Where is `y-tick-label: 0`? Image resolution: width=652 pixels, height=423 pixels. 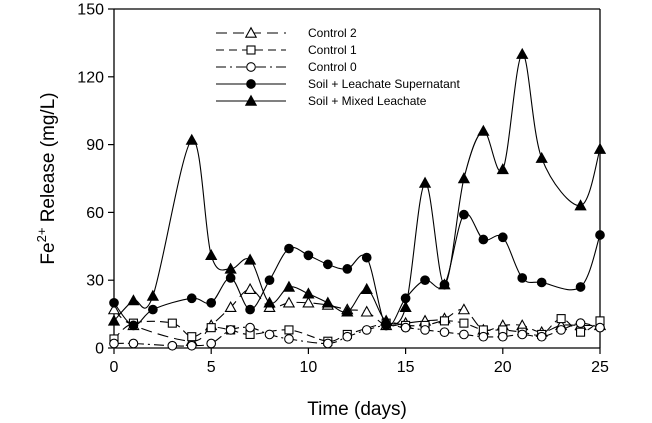 y-tick-label: 0 is located at coordinates (99, 349).